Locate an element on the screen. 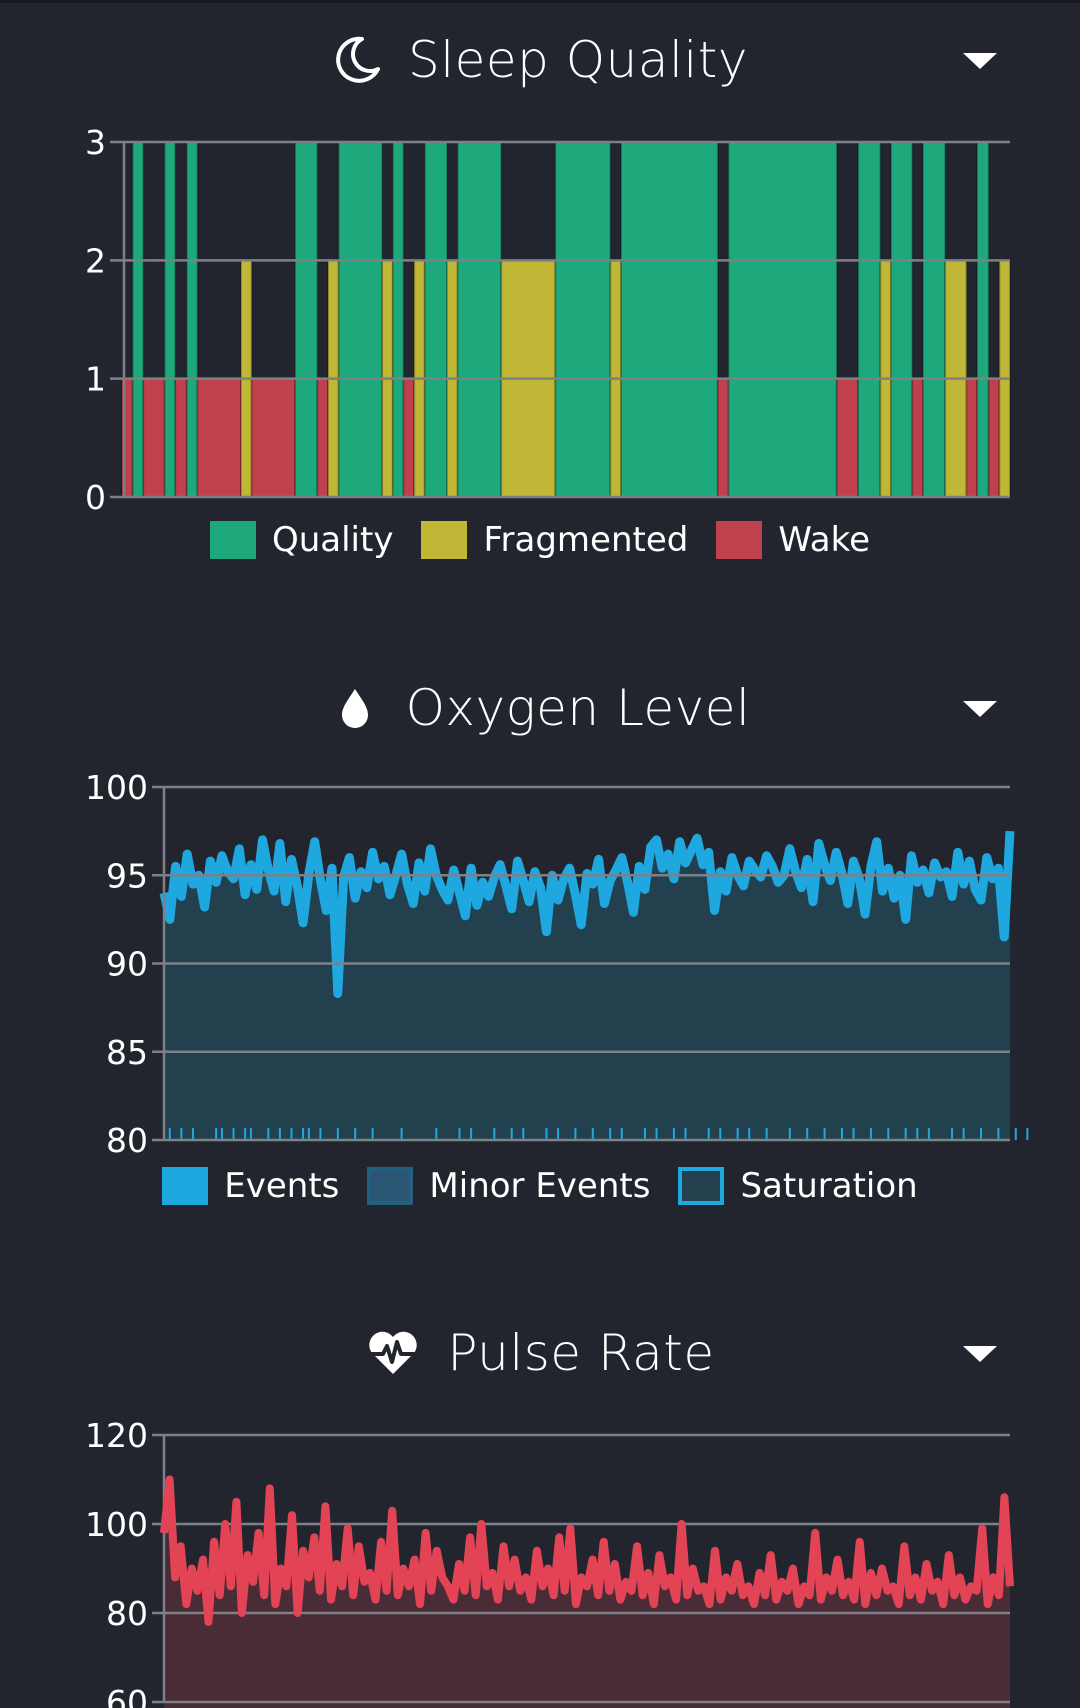 The image size is (1080, 1708). y-tick-label: 90 is located at coordinates (127, 964).